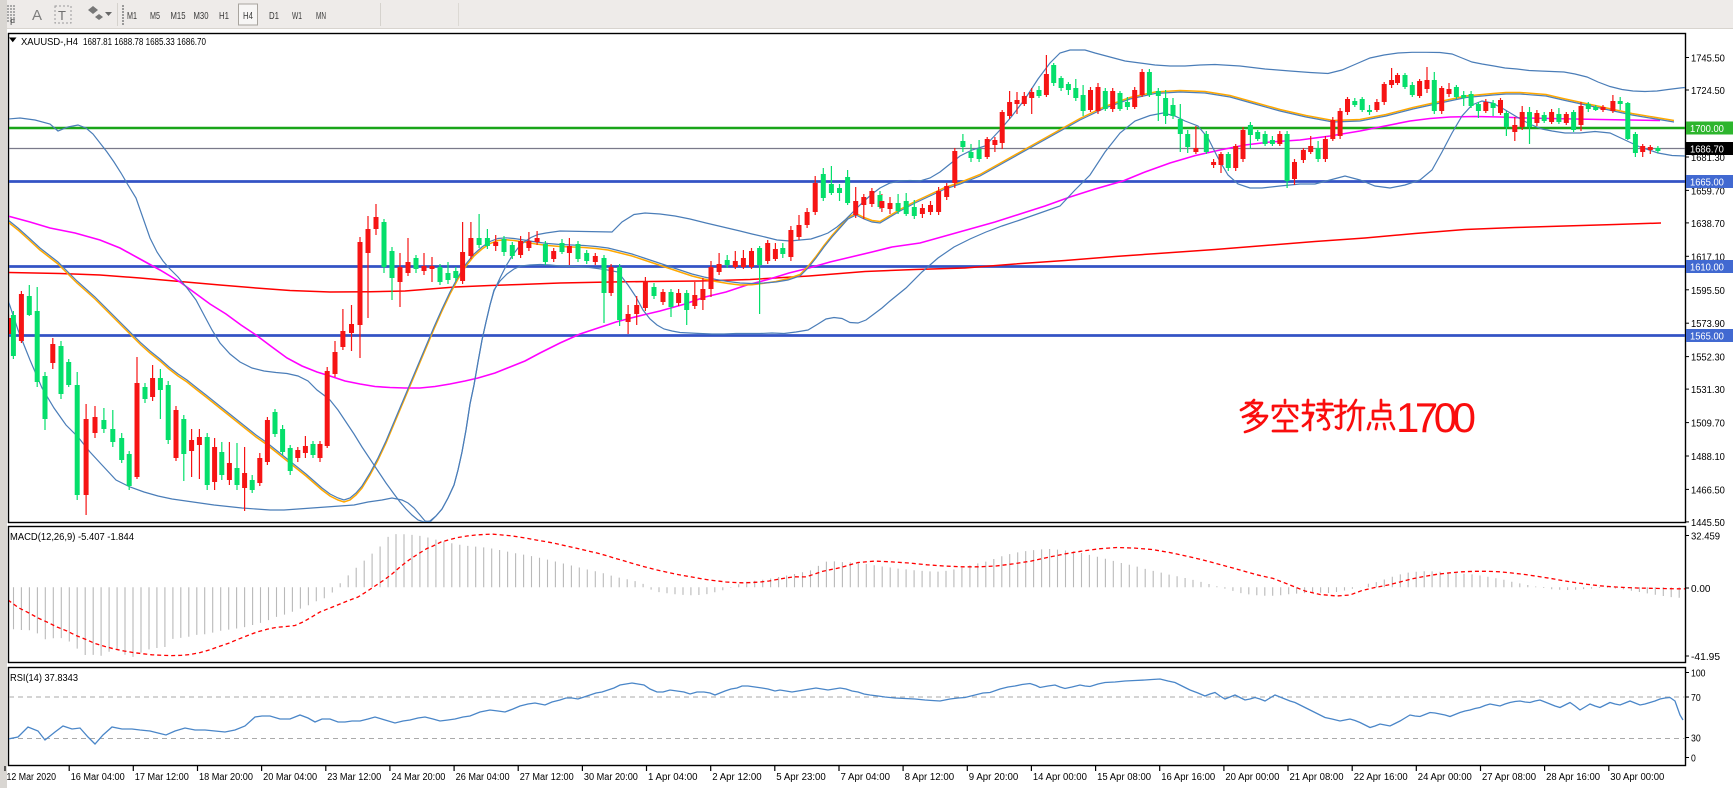 The width and height of the screenshot is (1733, 788). Describe the element at coordinates (994, 777) in the screenshot. I see `svg-text: 9 Apr 20:00` at that location.